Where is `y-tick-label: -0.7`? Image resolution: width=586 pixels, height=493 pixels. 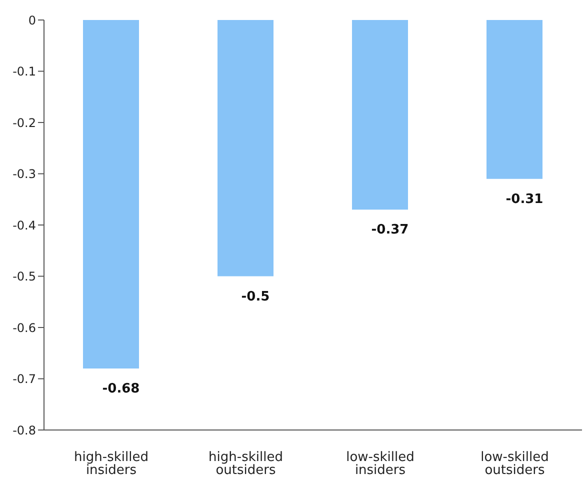
y-tick-label: -0.7 is located at coordinates (24, 379).